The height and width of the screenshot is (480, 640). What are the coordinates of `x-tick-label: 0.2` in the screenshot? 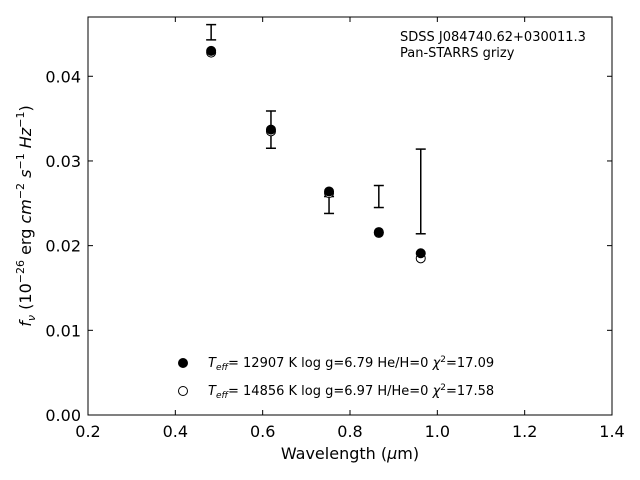 It's located at (87, 431).